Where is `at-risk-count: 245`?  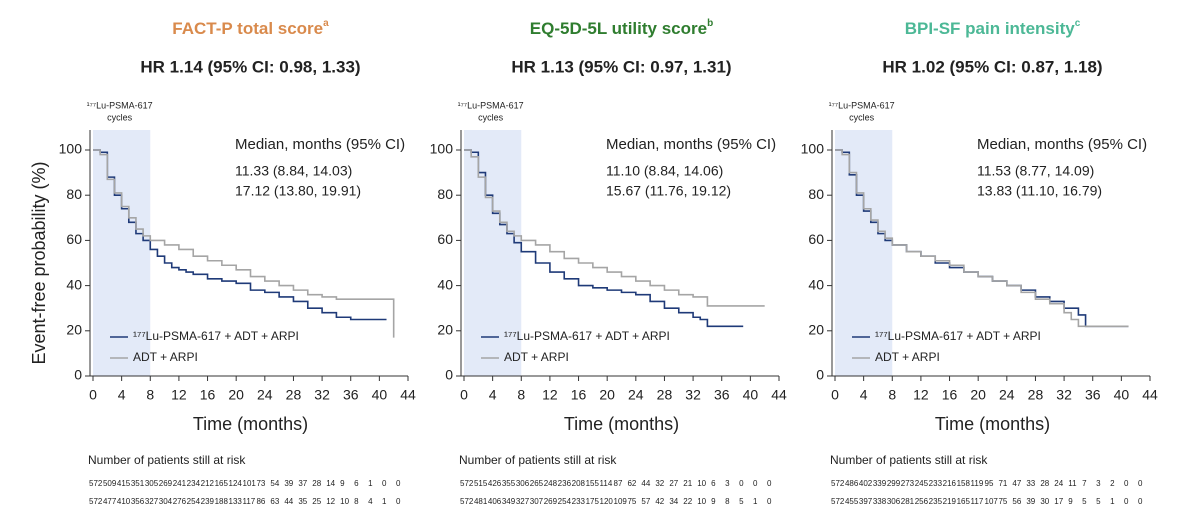 at-risk-count: 245 is located at coordinates (922, 483).